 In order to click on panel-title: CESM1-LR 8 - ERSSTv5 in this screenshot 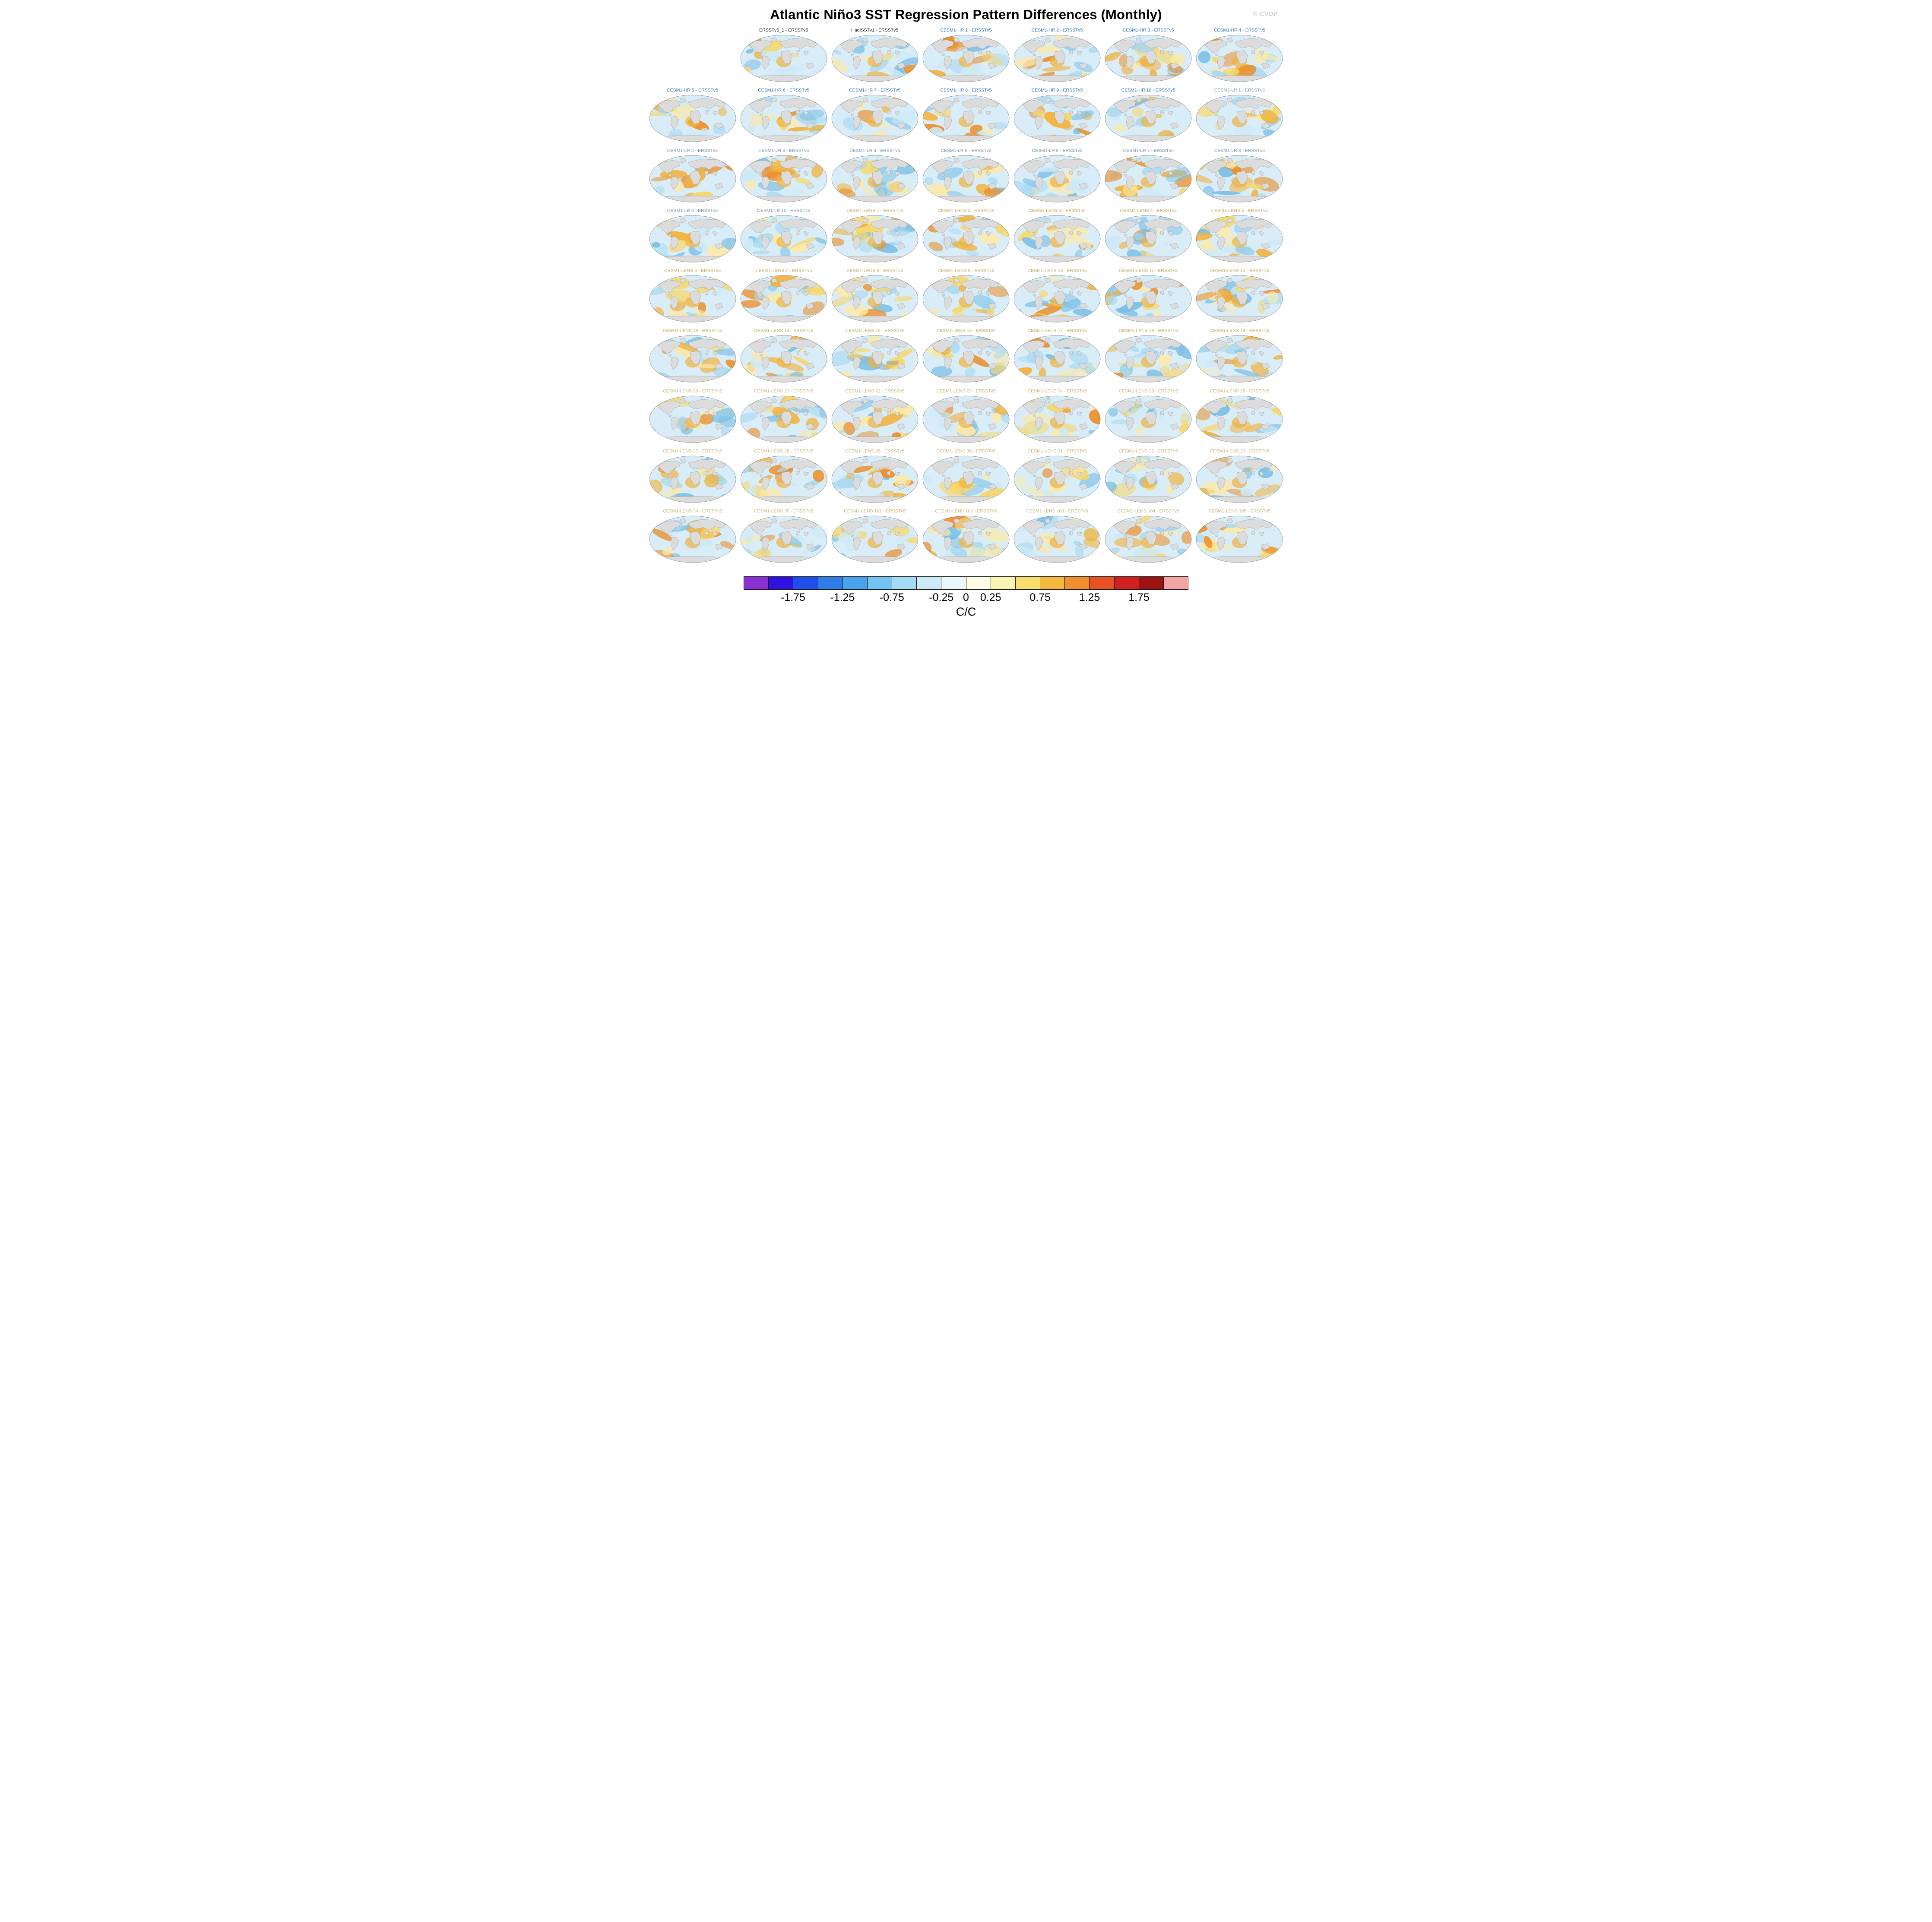, I will do `click(1239, 150)`.